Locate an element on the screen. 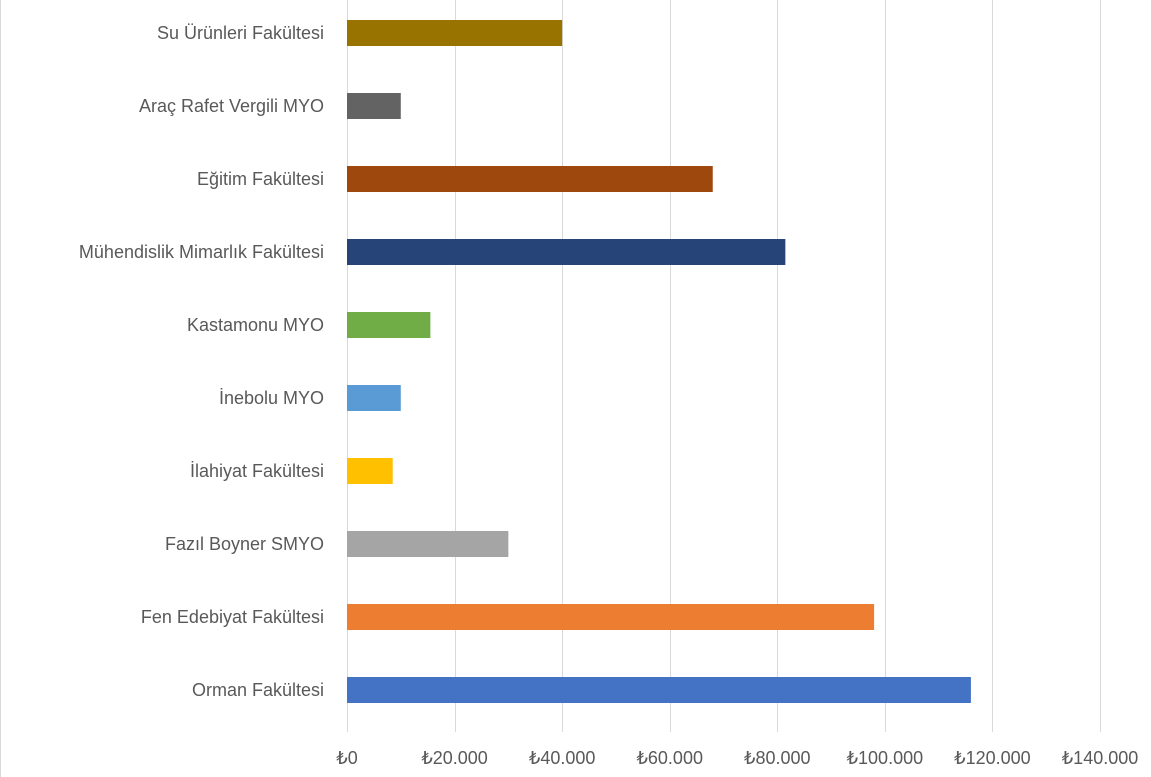 The image size is (1151, 777). x-tick-label-2: ₺40.000 is located at coordinates (562, 758).